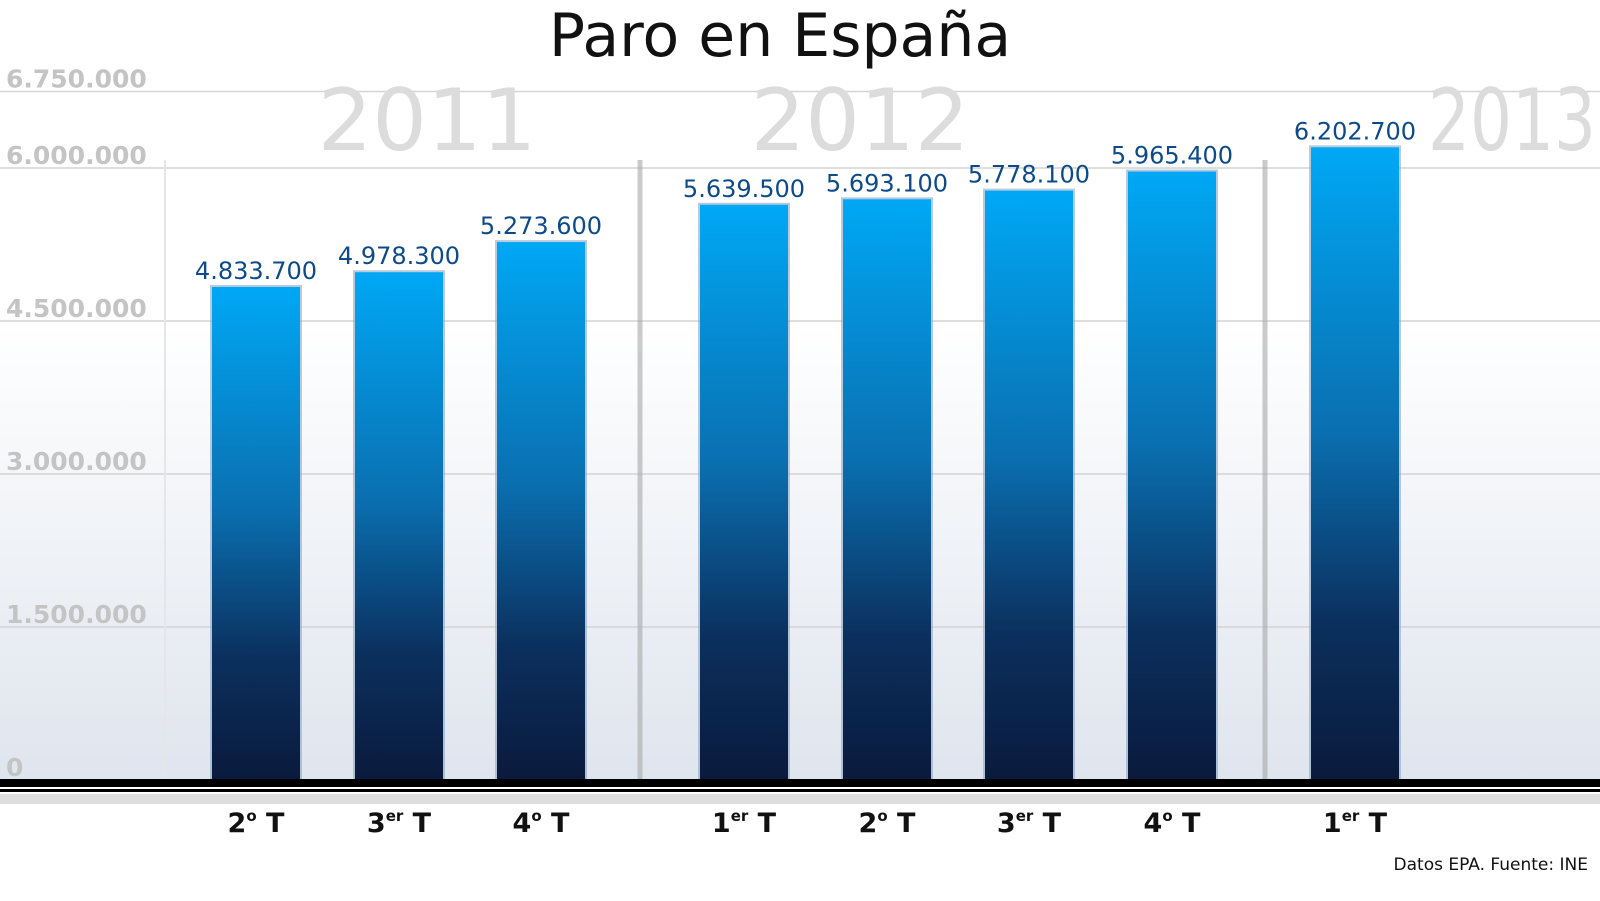 The image size is (1600, 901). What do you see at coordinates (76, 614) in the screenshot?
I see `y-tick-label: 1.500.000` at bounding box center [76, 614].